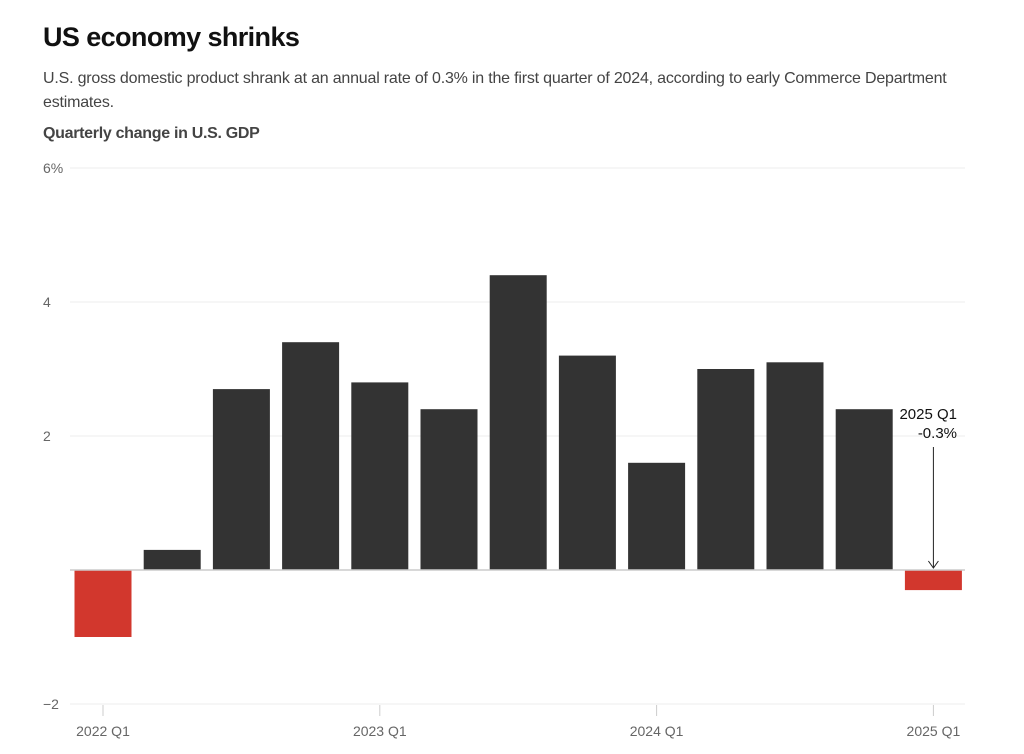 Image resolution: width=1024 pixels, height=754 pixels. What do you see at coordinates (933, 564) in the screenshot?
I see `arrow-down-icon` at bounding box center [933, 564].